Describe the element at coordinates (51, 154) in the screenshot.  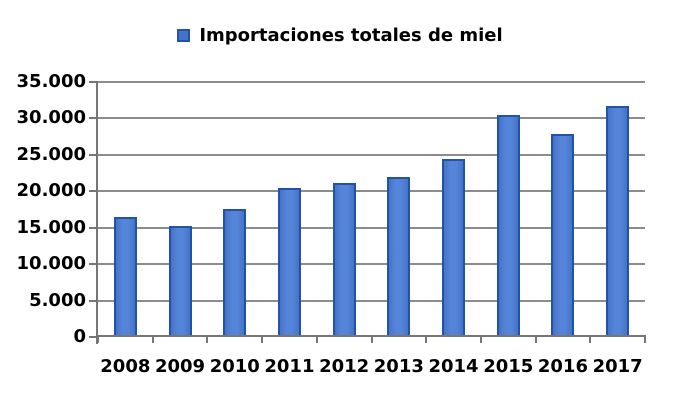
I see `y-tick-label: 25.000` at that location.